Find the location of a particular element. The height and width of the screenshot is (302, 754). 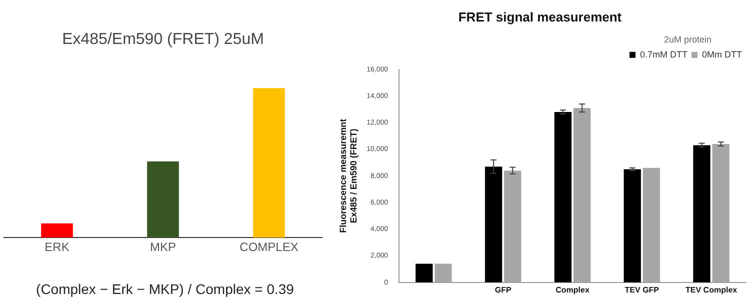

x-tick-label: ERK is located at coordinates (57, 247).